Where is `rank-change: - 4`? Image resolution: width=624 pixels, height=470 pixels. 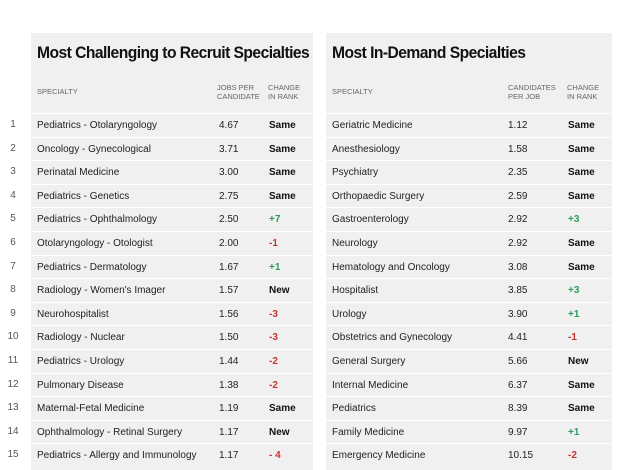
rank-change: - 4 is located at coordinates (275, 456).